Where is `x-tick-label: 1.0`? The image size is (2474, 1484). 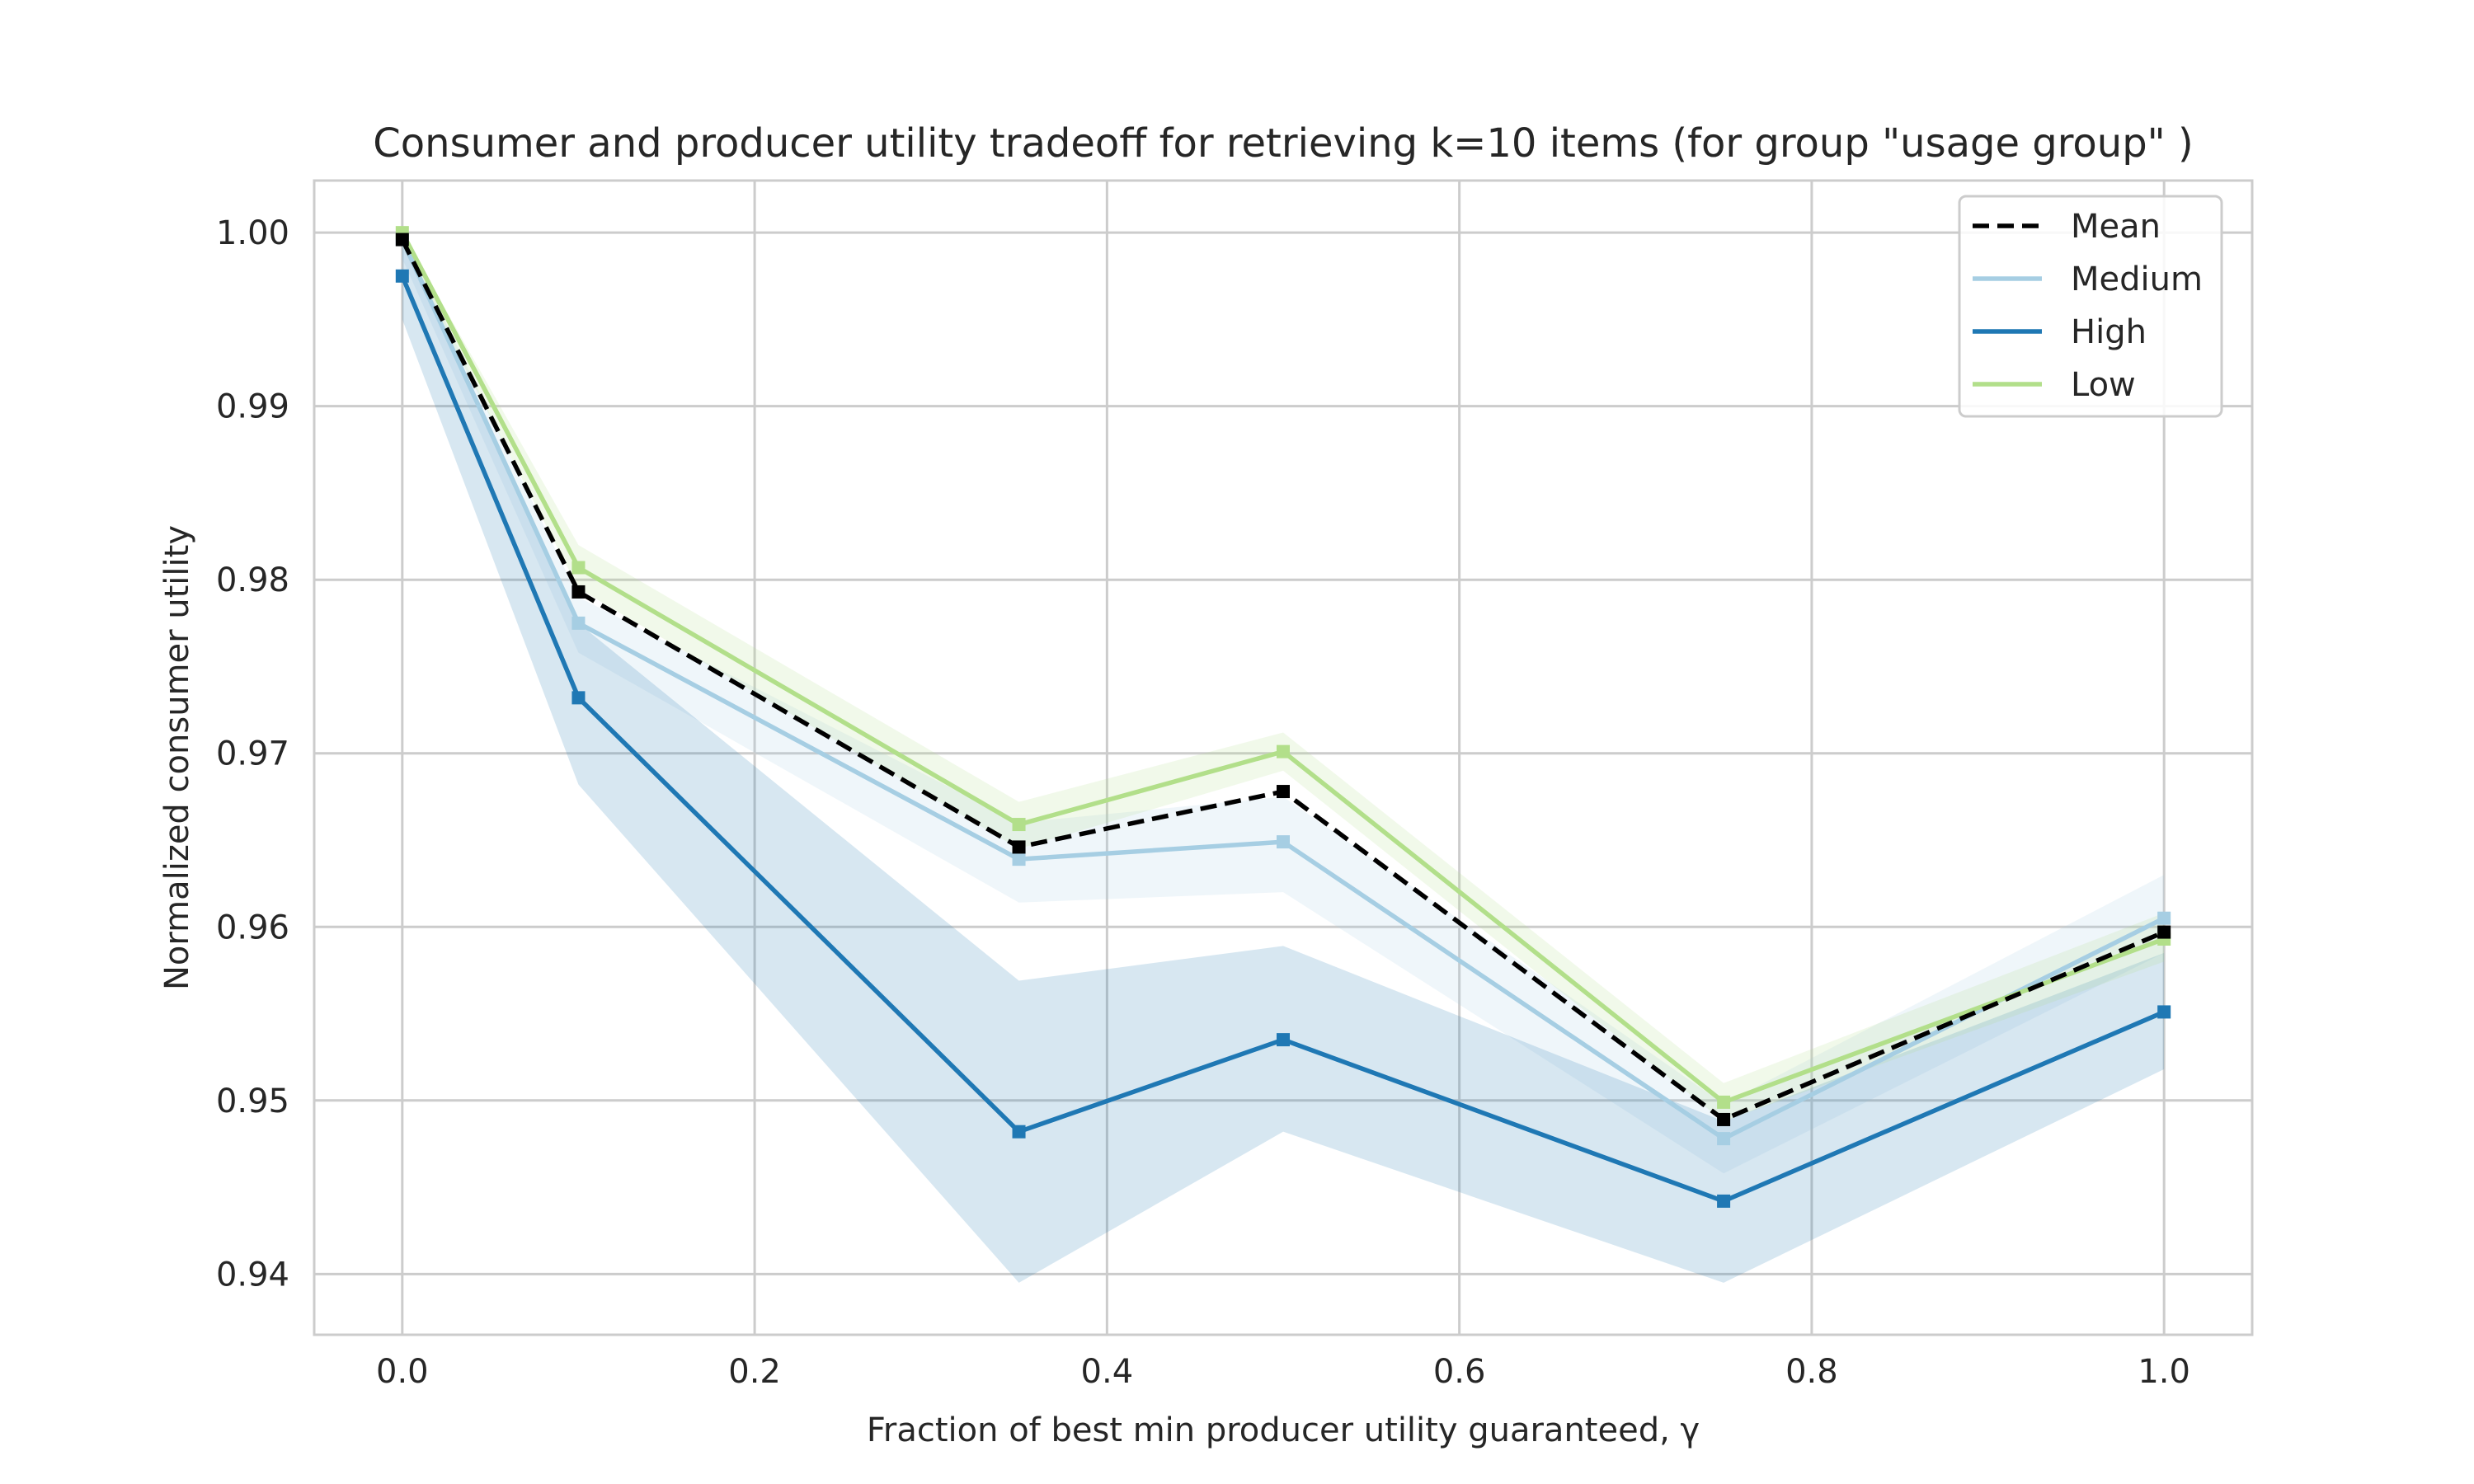
x-tick-label: 1.0 is located at coordinates (2164, 1372).